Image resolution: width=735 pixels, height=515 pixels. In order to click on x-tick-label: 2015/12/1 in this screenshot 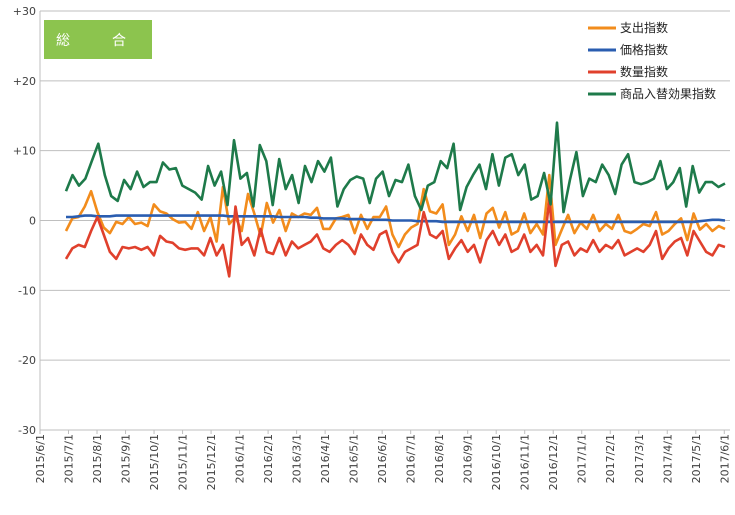, I will do `click(211, 462)`.